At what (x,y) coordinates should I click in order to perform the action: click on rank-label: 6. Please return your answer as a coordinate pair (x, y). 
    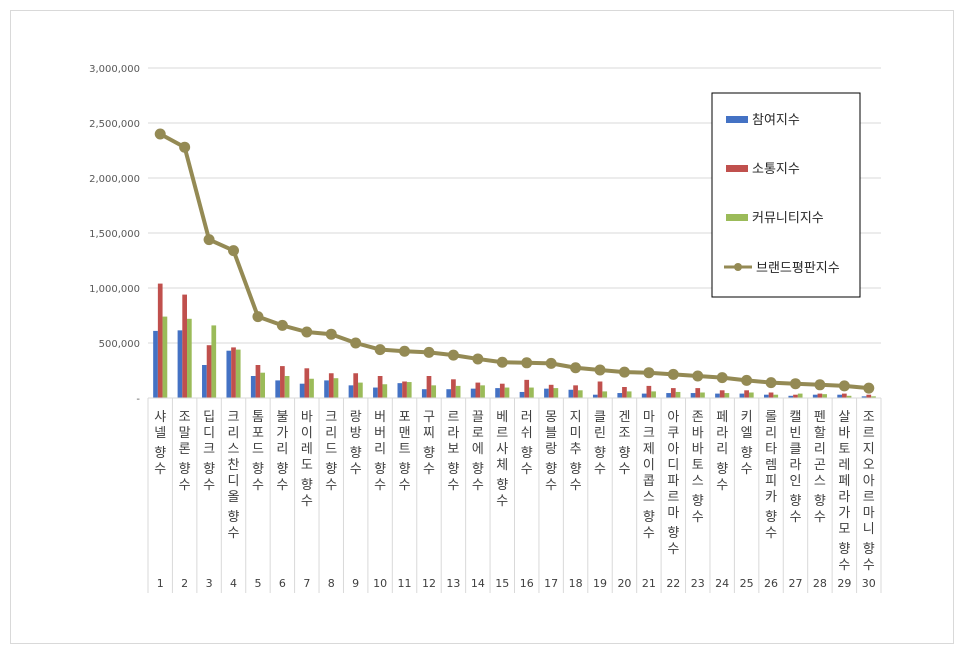
    Looking at the image, I should click on (282, 583).